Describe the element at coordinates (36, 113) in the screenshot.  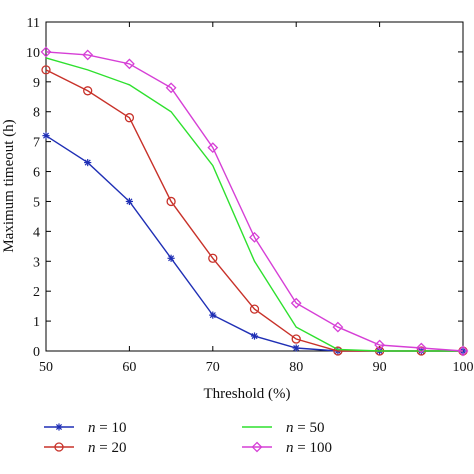
I see `y-tick-label: 8` at that location.